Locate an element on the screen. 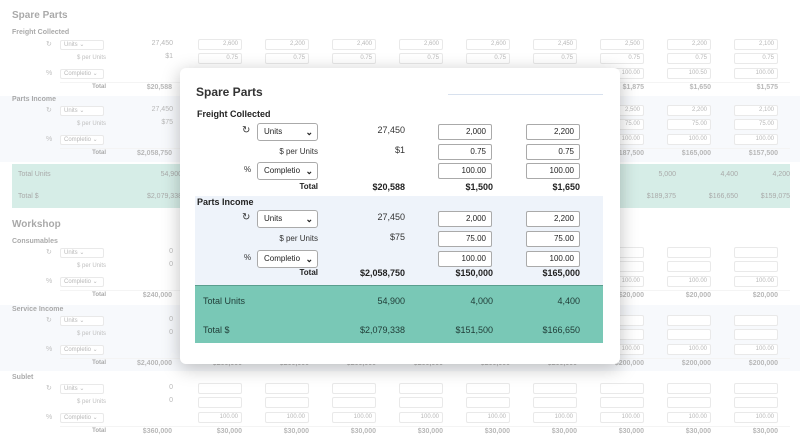  units-input: 2,450 is located at coordinates (555, 44).